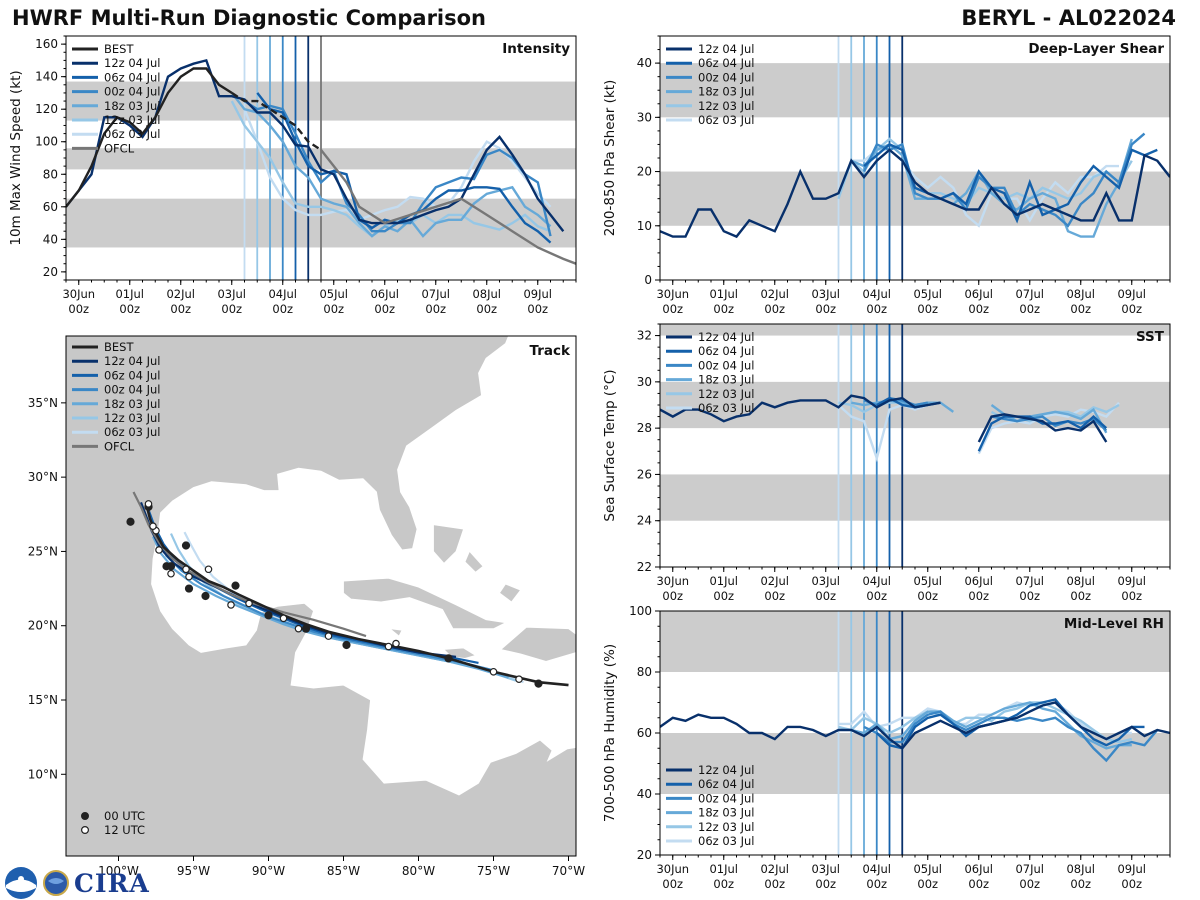 The image size is (1200, 900). I want to click on y-tick-label: 40, so click(644, 63).